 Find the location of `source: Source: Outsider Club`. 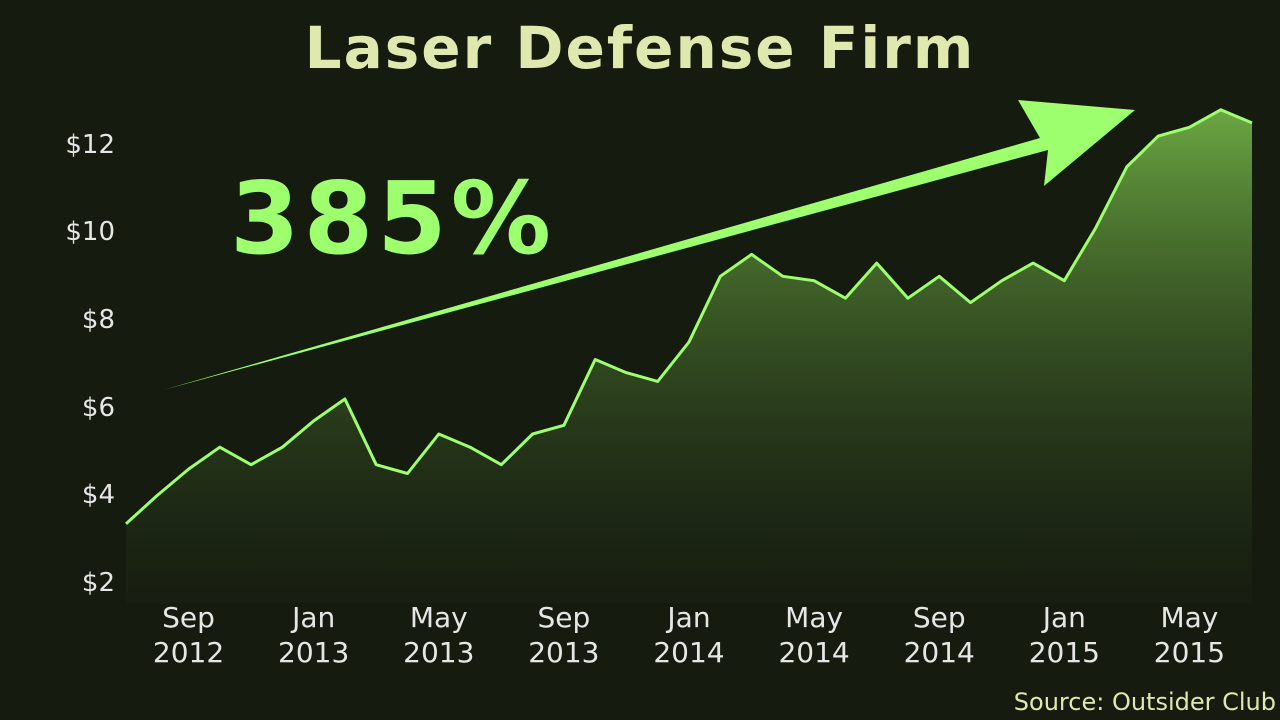

source: Source: Outsider Club is located at coordinates (1144, 702).